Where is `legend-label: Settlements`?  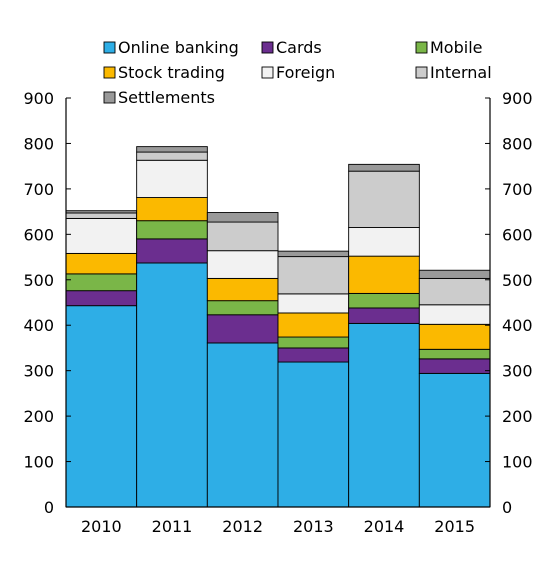 legend-label: Settlements is located at coordinates (166, 97).